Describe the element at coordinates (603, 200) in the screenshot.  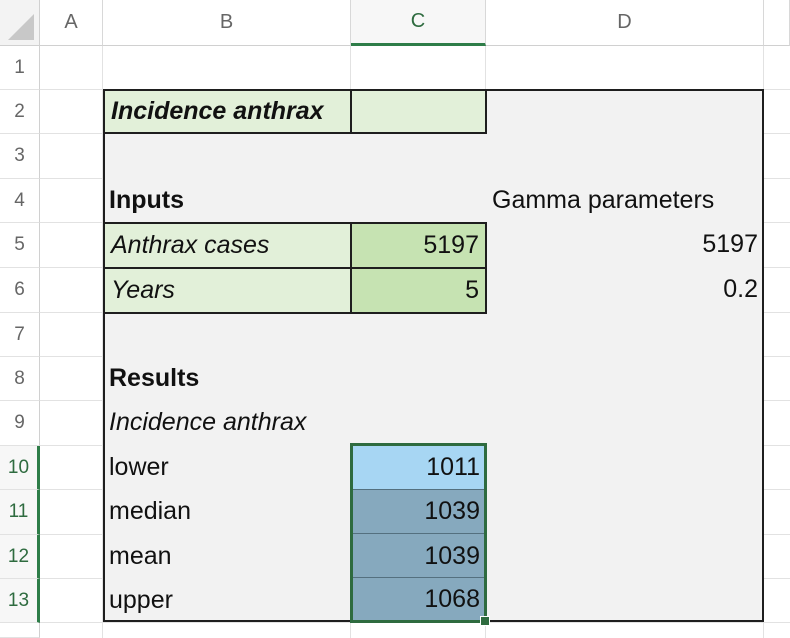
I see `cell-d4: Gamma parameters` at that location.